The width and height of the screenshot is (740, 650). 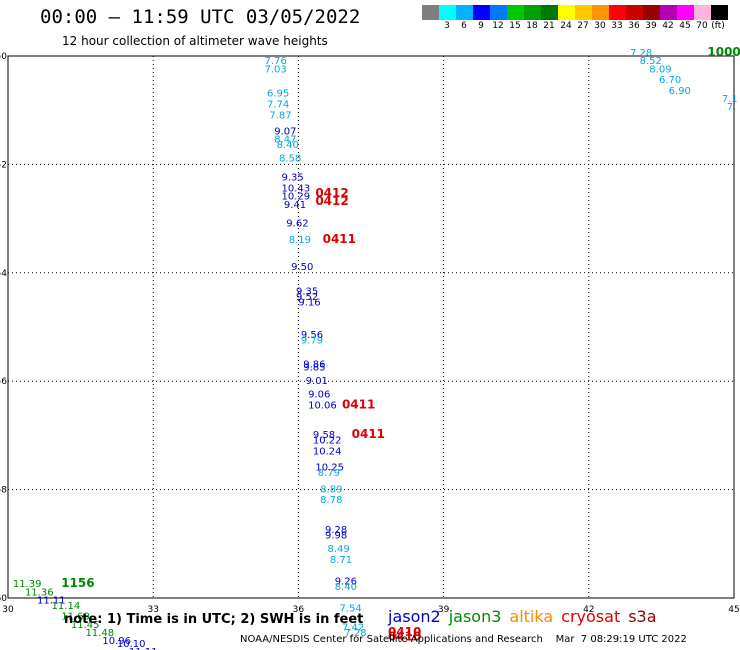 I want to click on y-tick-label: -56, so click(x=3, y=382).